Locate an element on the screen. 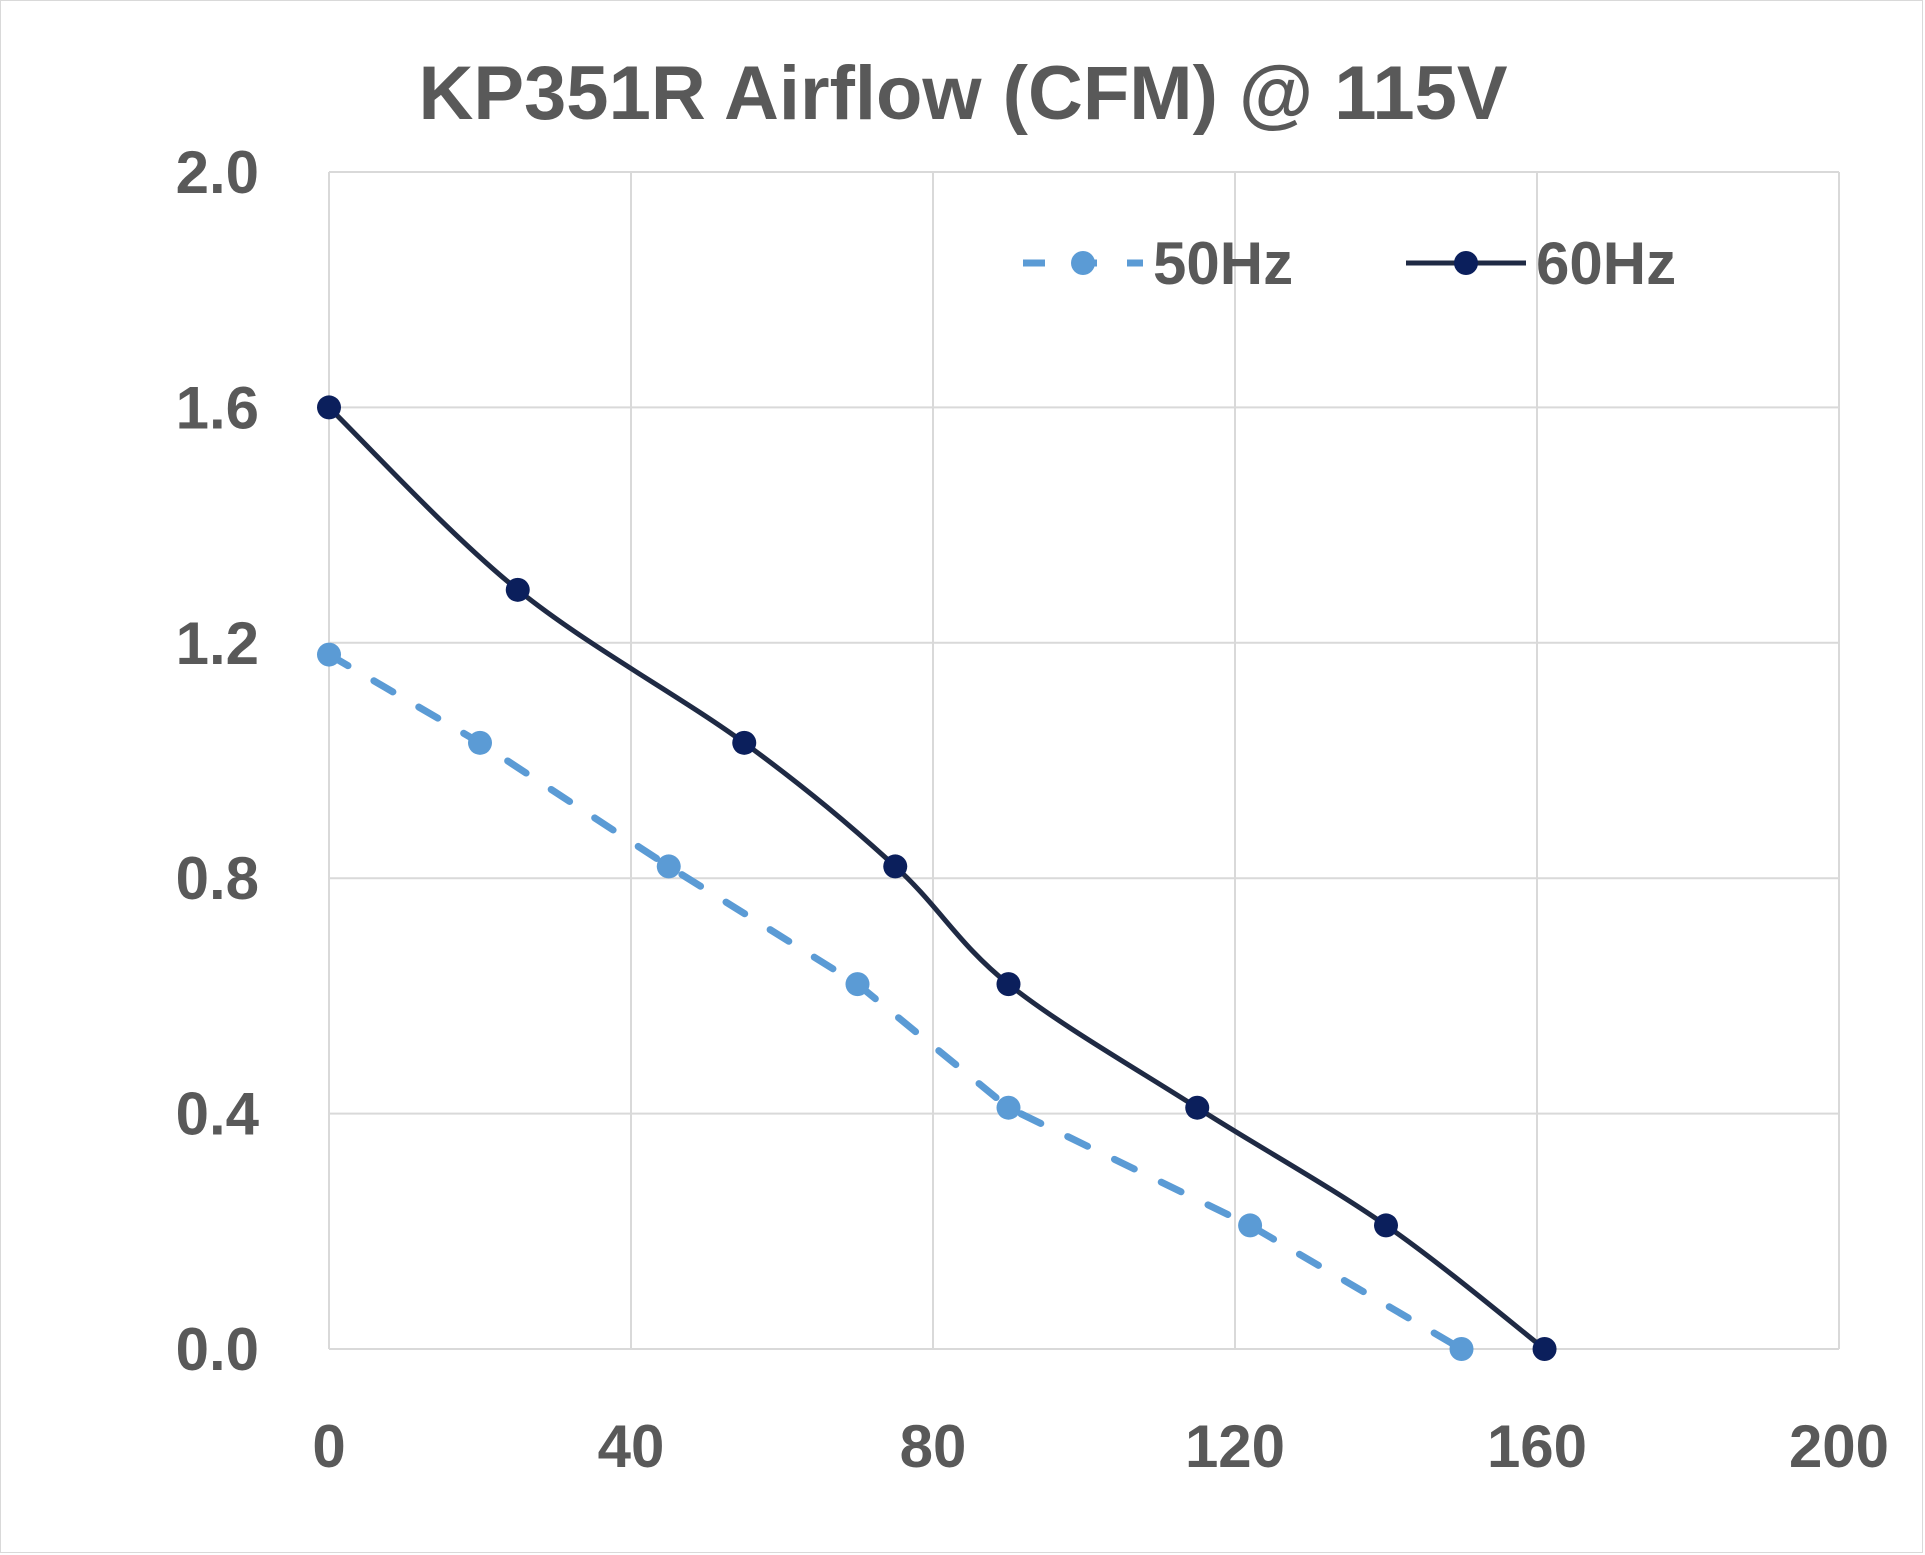  x-tick-label: 200 is located at coordinates (1839, 1446).